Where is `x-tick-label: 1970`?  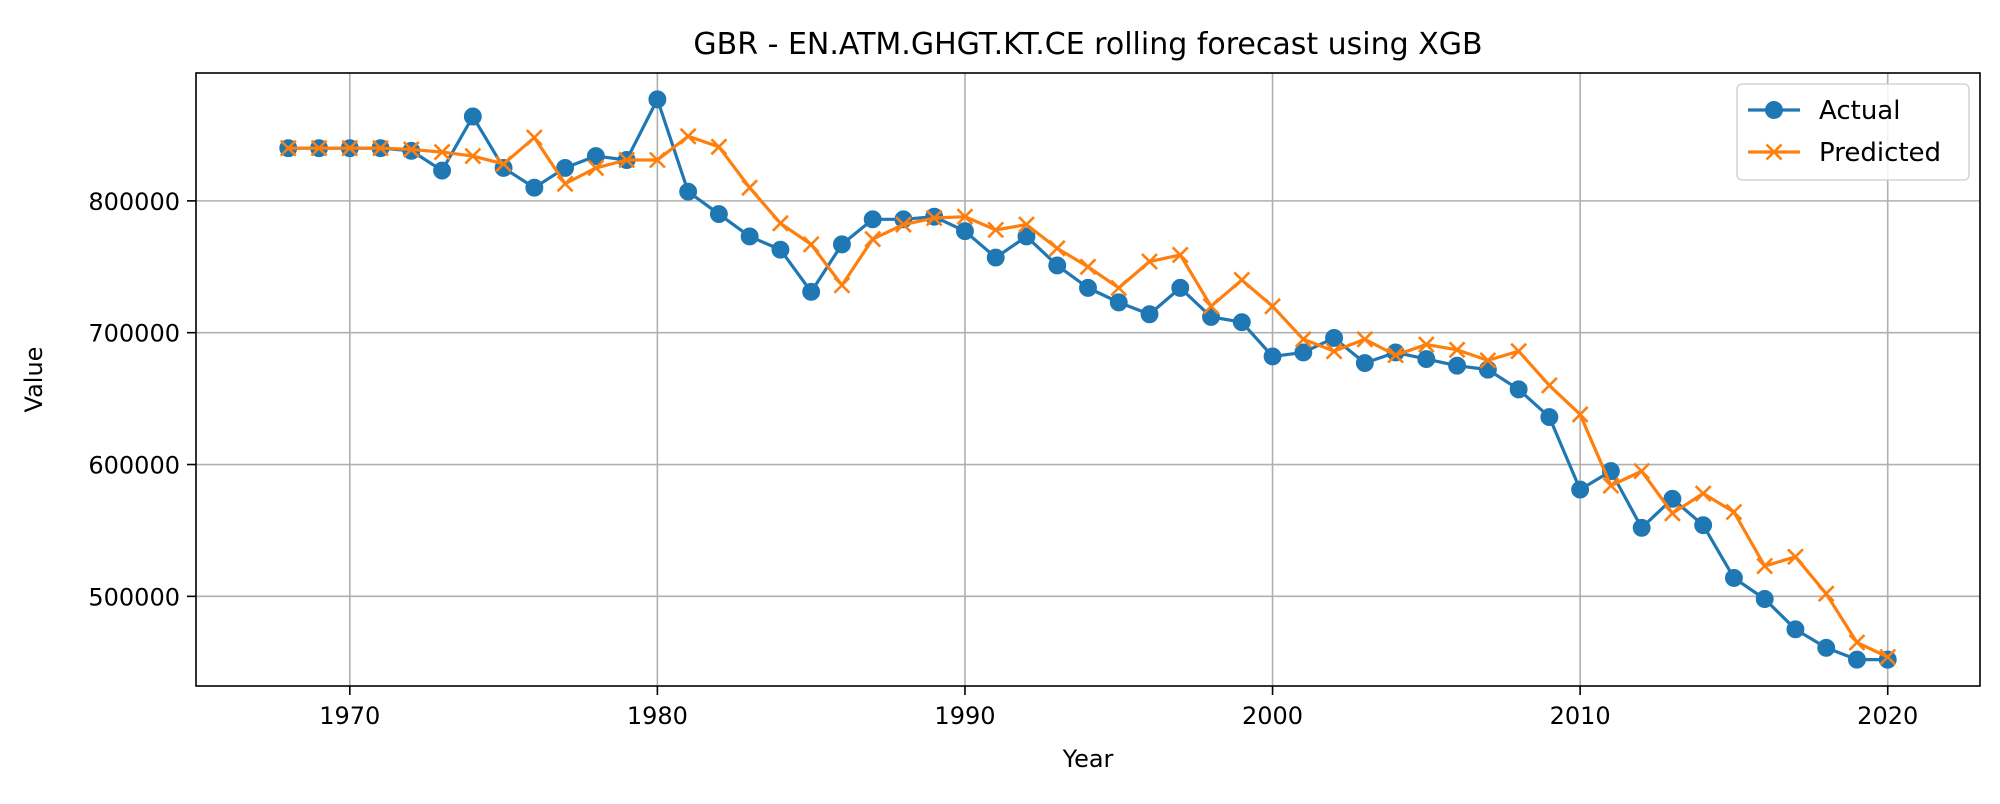
x-tick-label: 1970 is located at coordinates (349, 716).